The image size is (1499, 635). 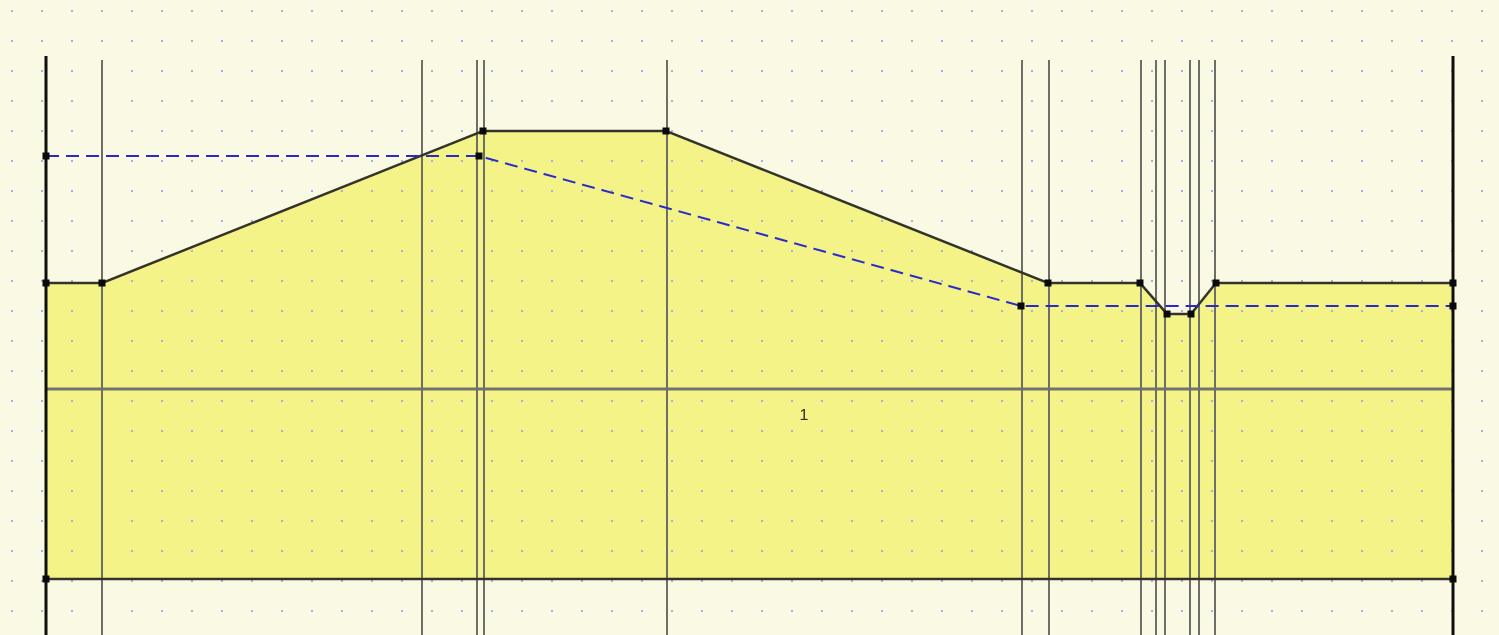 What do you see at coordinates (804, 415) in the screenshot?
I see `region-label: 1` at bounding box center [804, 415].